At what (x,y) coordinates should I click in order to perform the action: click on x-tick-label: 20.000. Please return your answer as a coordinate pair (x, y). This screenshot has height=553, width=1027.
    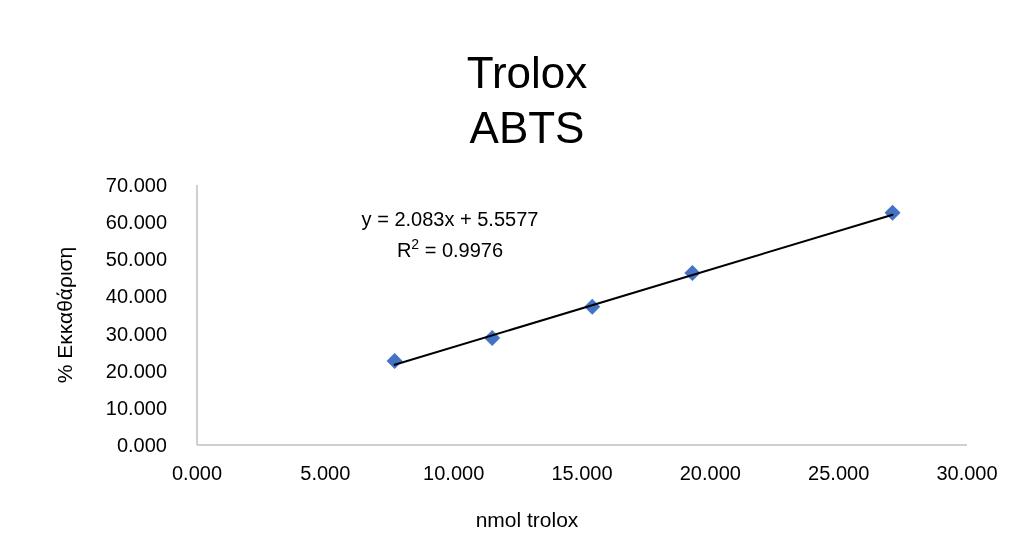
    Looking at the image, I should click on (710, 473).